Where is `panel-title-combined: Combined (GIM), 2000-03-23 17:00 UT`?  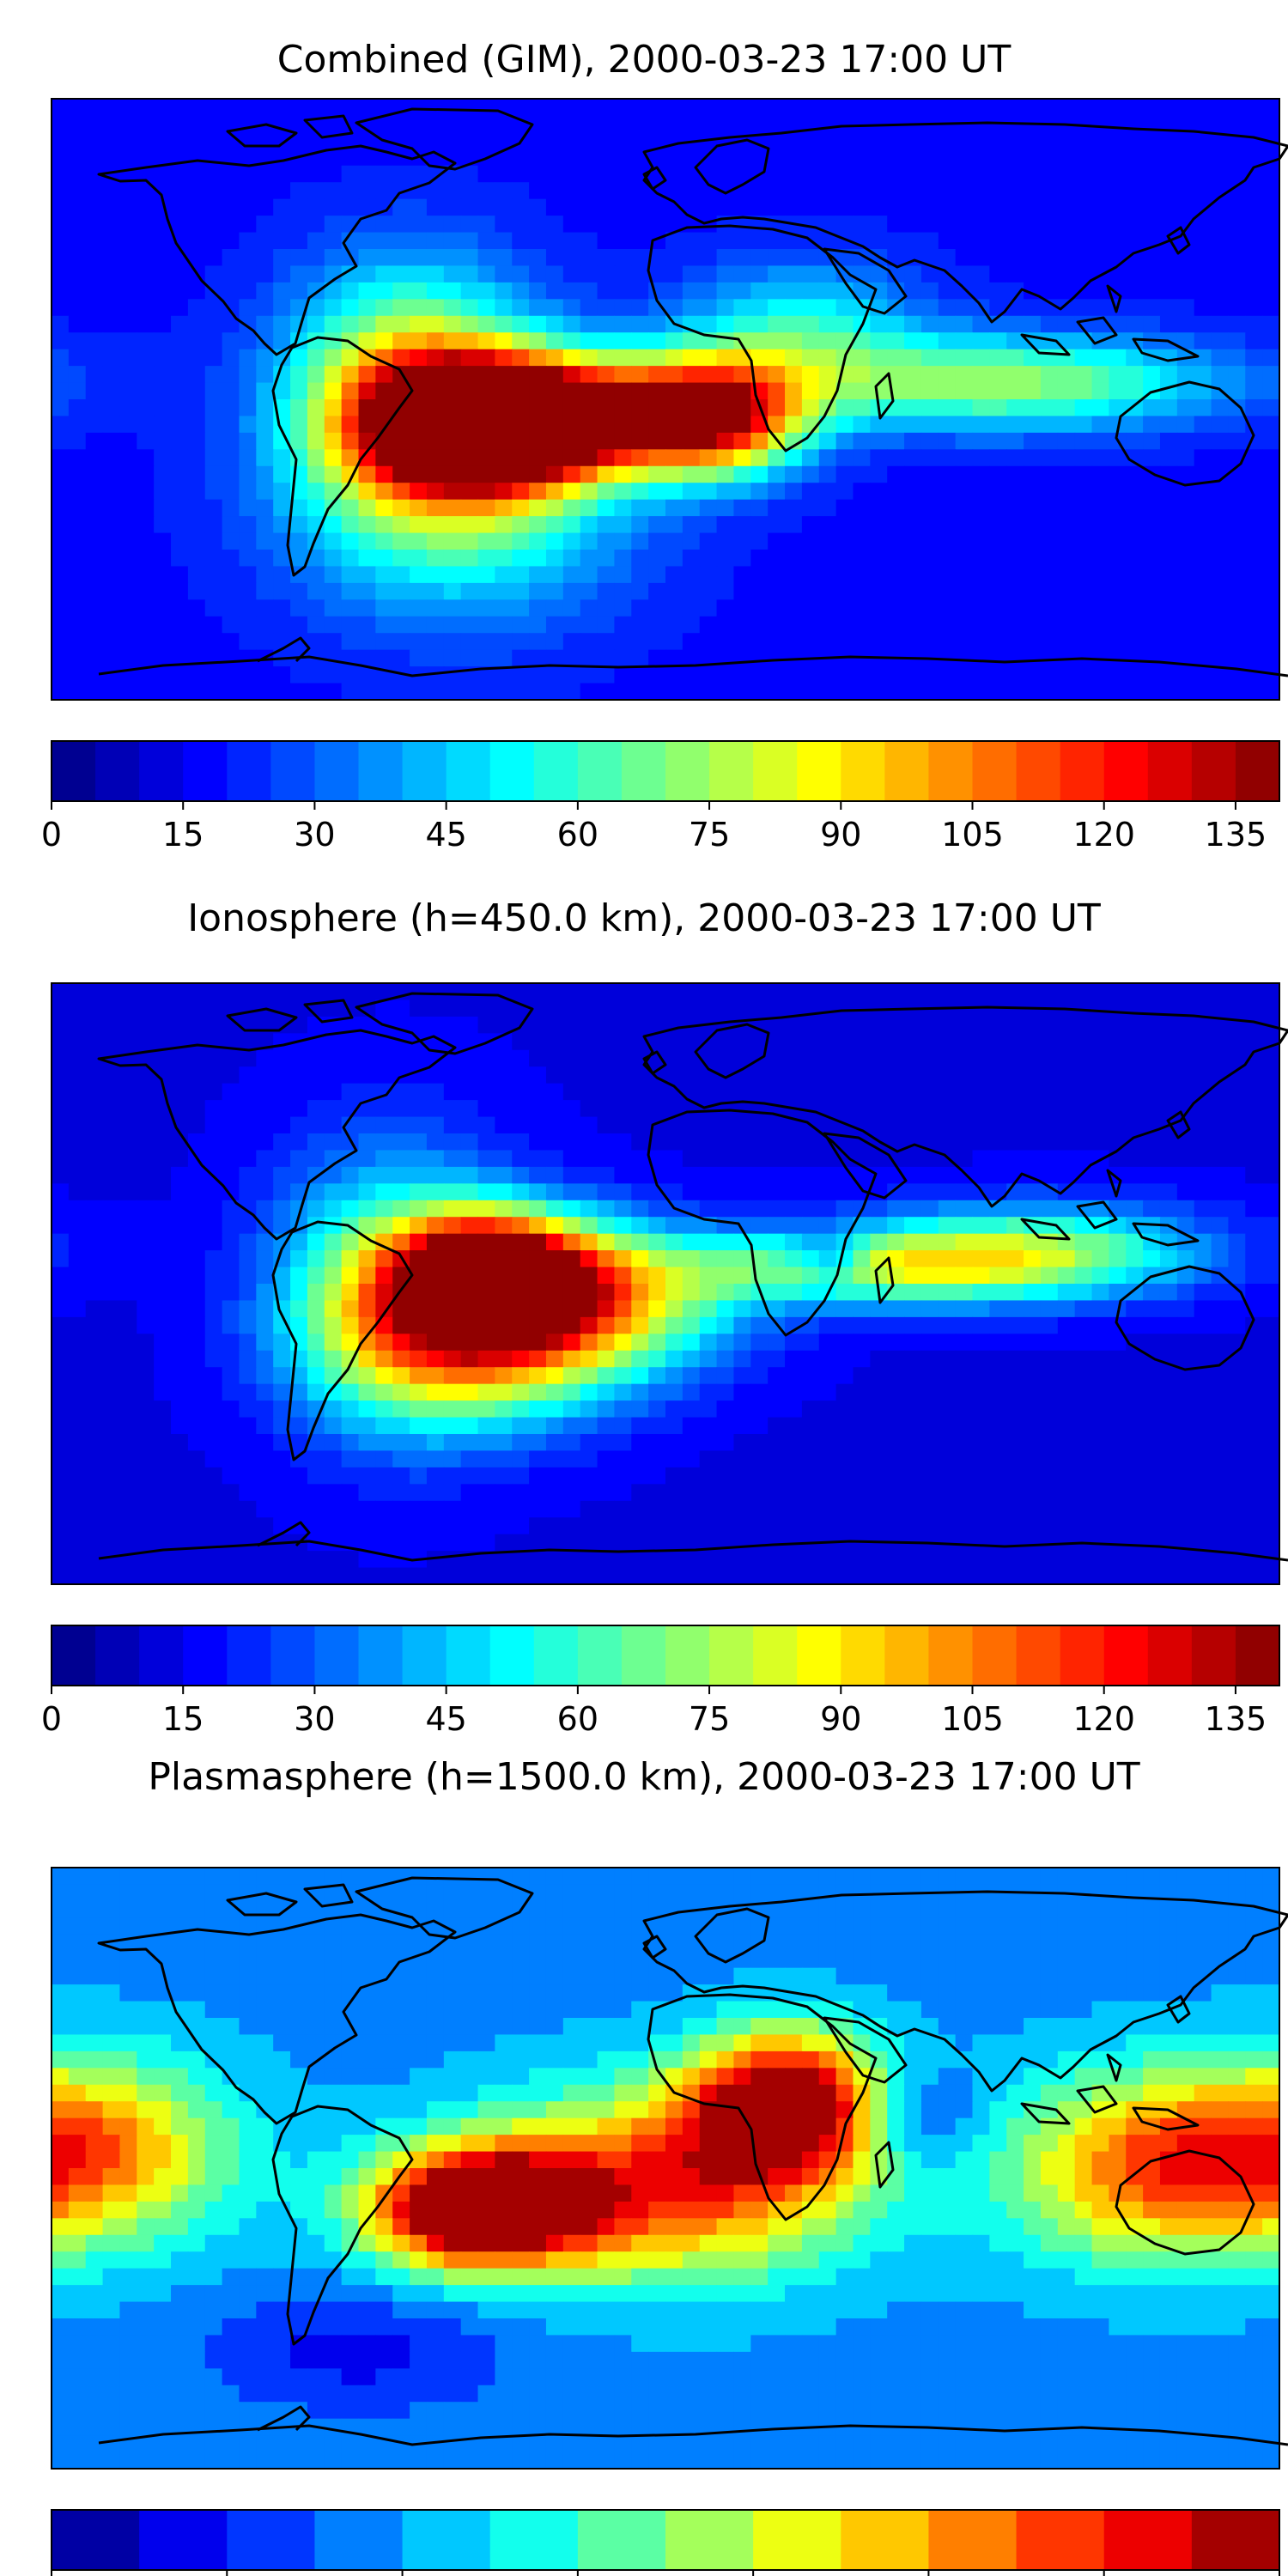 panel-title-combined: Combined (GIM), 2000-03-23 17:00 UT is located at coordinates (644, 60).